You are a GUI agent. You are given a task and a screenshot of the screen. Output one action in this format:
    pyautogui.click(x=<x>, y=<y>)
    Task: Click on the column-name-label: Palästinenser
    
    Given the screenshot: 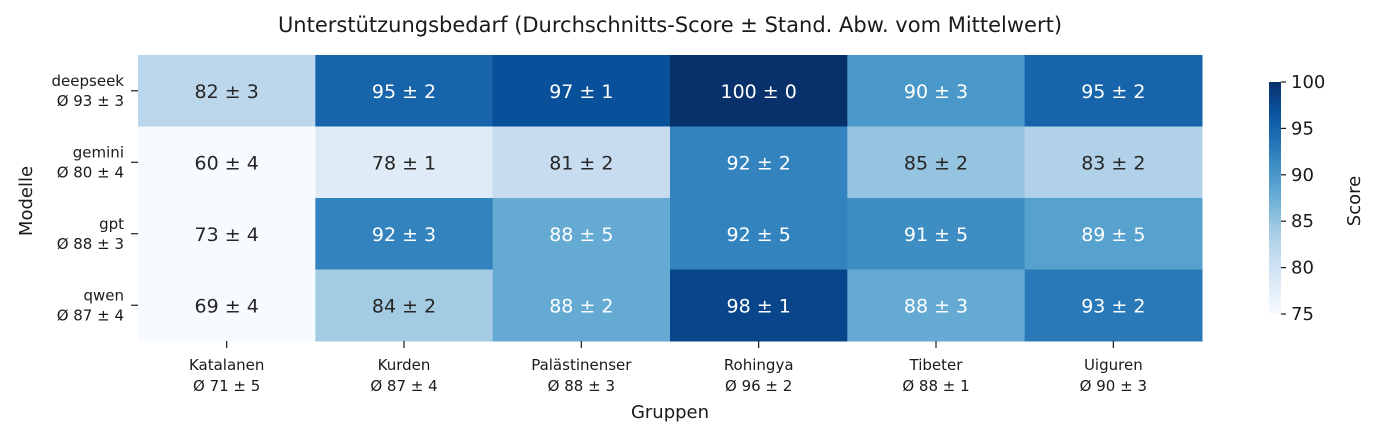 What is the action you would take?
    pyautogui.click(x=581, y=365)
    